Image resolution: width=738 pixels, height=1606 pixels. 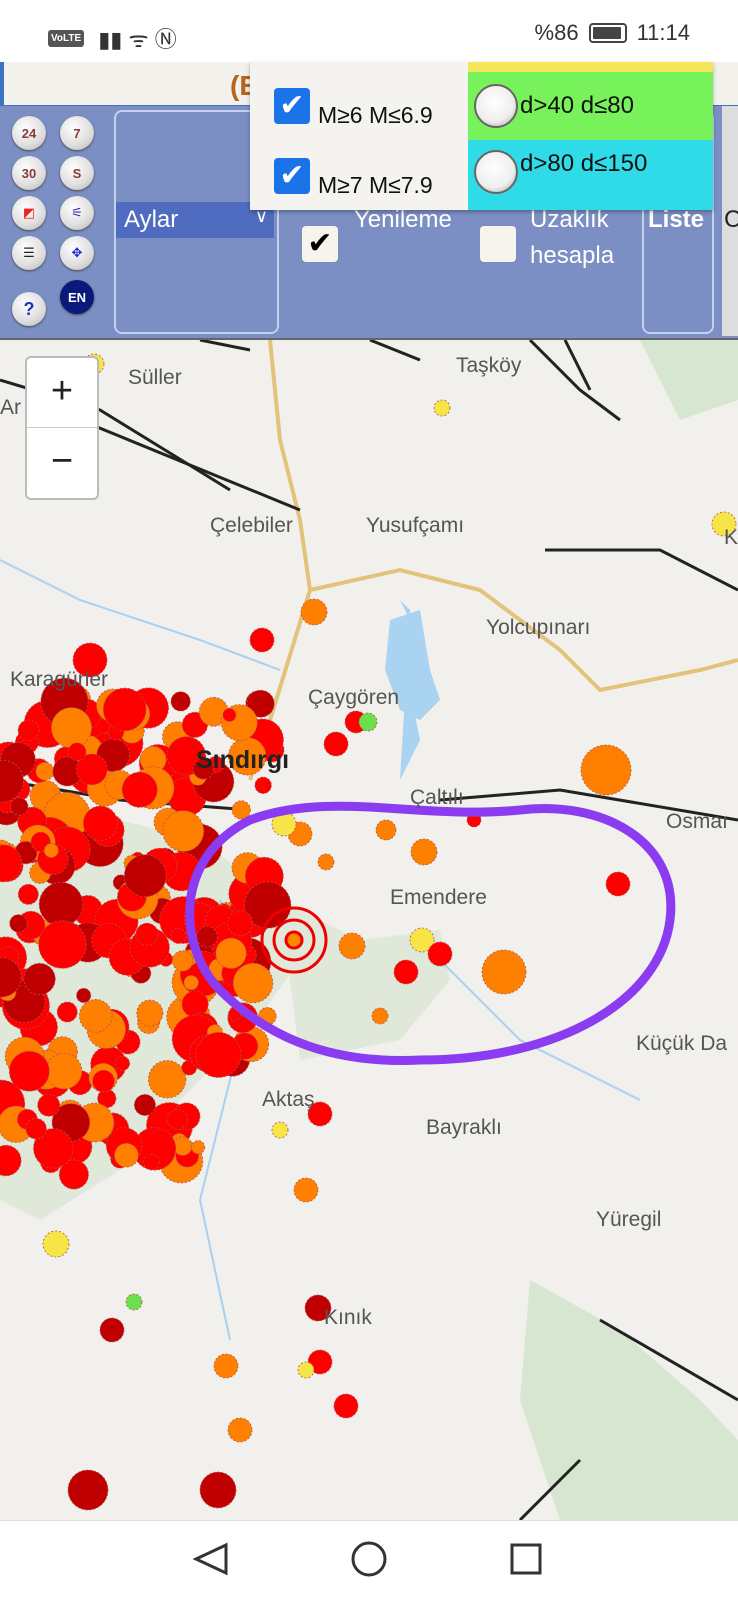 What do you see at coordinates (29, 253) in the screenshot?
I see `list-icon: ☰` at bounding box center [29, 253].